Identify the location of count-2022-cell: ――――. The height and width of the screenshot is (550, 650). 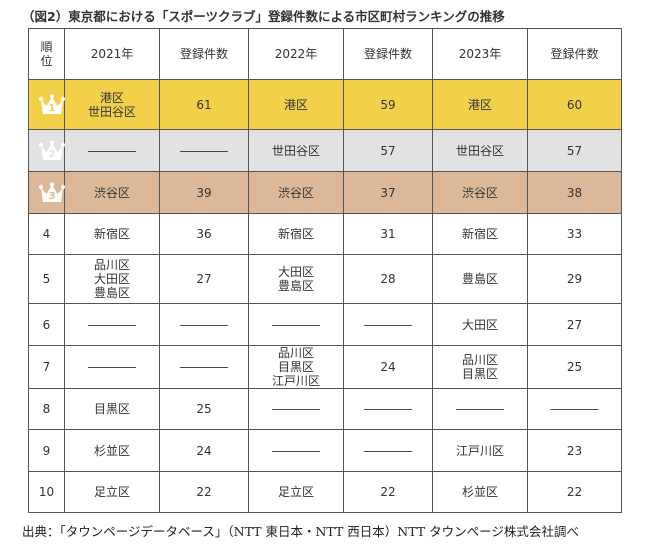
(388, 324).